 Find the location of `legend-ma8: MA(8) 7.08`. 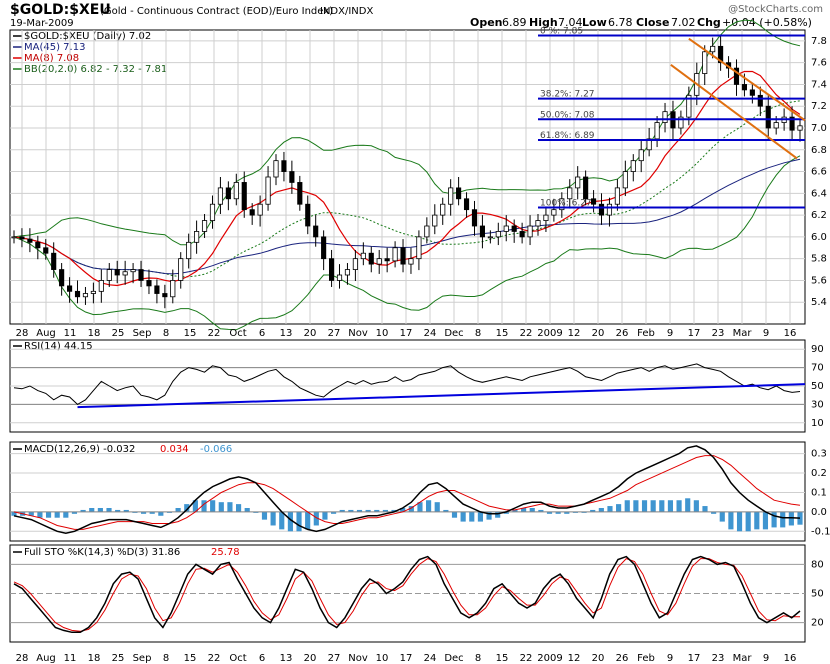

legend-ma8: MA(8) 7.08 is located at coordinates (51, 58).